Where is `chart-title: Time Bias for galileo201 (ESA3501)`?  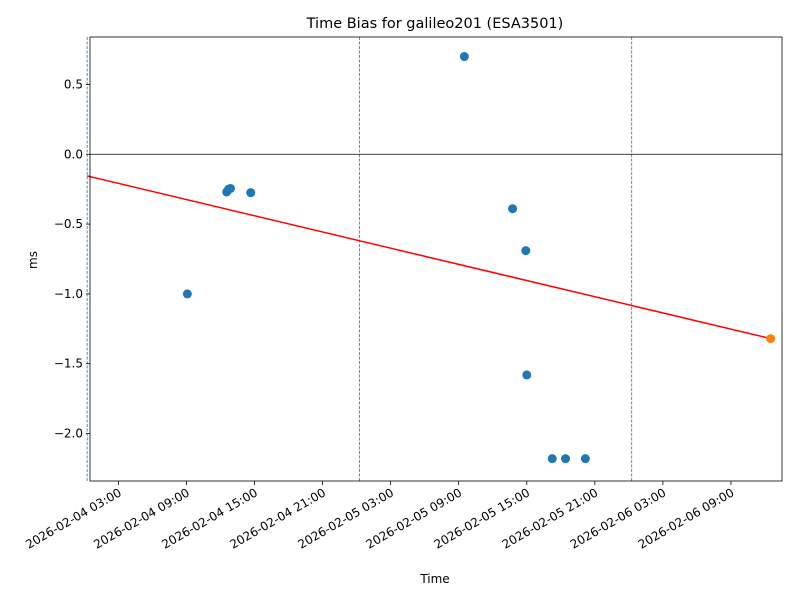 chart-title: Time Bias for galileo201 (ESA3501) is located at coordinates (435, 24).